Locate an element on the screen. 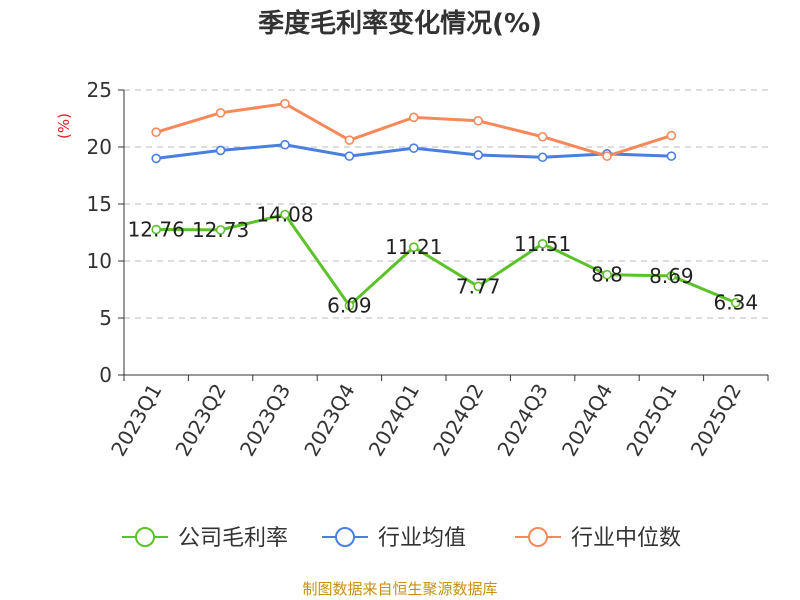 This screenshot has width=800, height=600. x-tick-label: 2024Q1 is located at coordinates (394, 420).